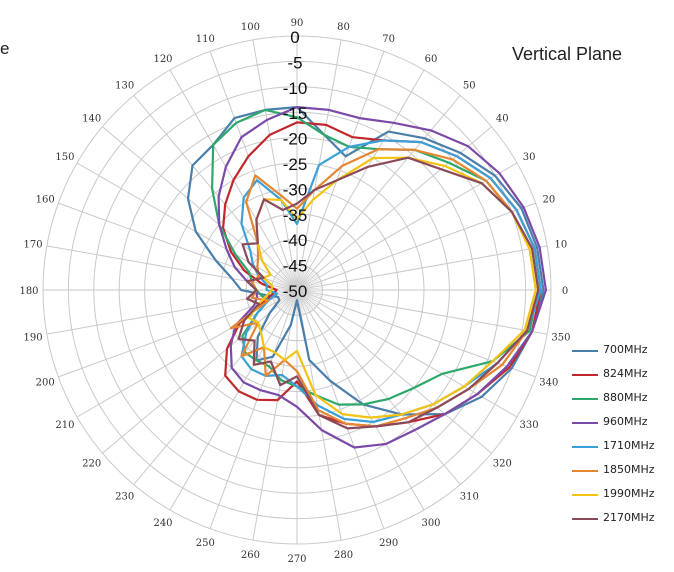 This screenshot has width=674, height=572. What do you see at coordinates (205, 543) in the screenshot?
I see `angle-tick-label: 250` at bounding box center [205, 543].